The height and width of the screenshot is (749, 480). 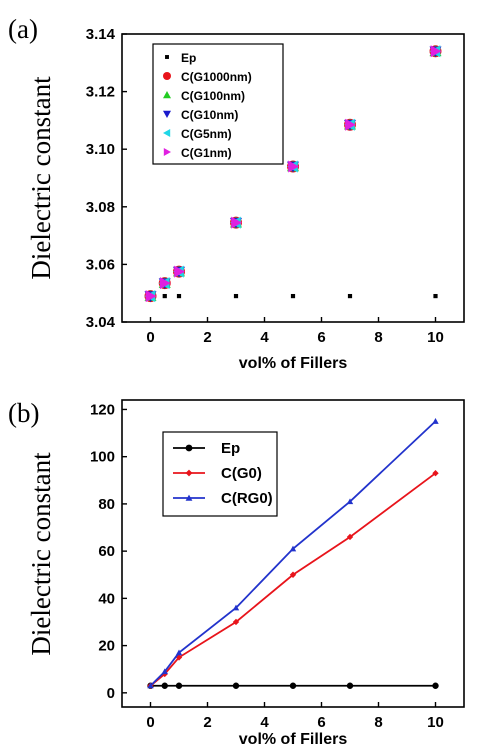 What do you see at coordinates (101, 322) in the screenshot?
I see `y-tick-label: 3.04` at bounding box center [101, 322].